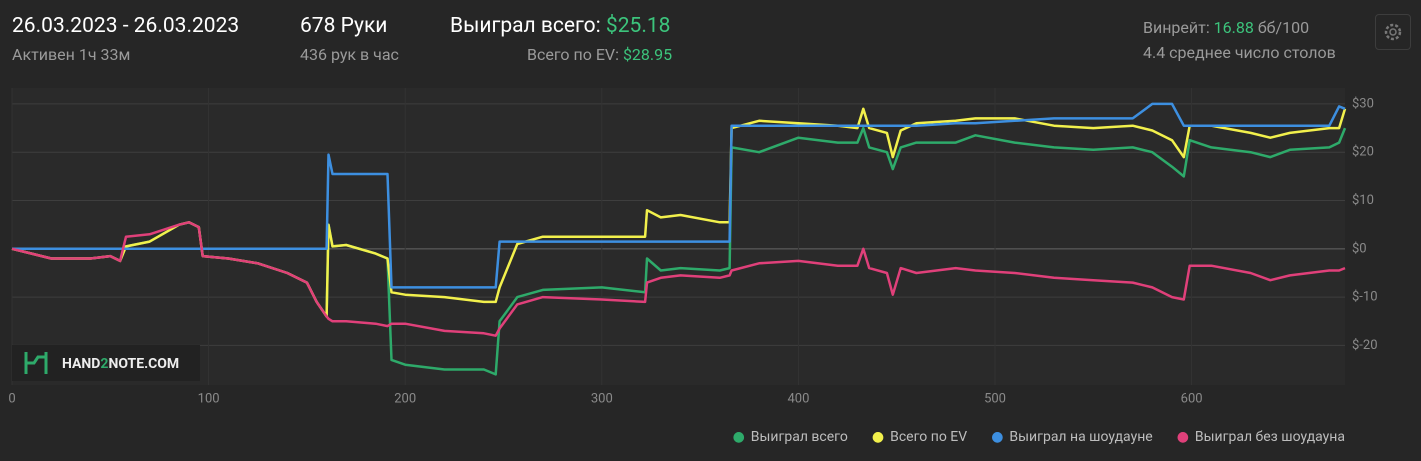 The width and height of the screenshot is (1421, 461). What do you see at coordinates (81, 364) in the screenshot?
I see `logo-part: HAND` at bounding box center [81, 364].